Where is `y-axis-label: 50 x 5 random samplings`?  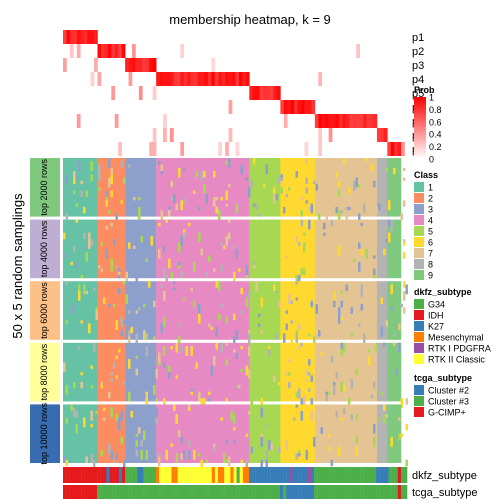
y-axis-label: 50 x 5 random samplings is located at coordinates (17, 266).